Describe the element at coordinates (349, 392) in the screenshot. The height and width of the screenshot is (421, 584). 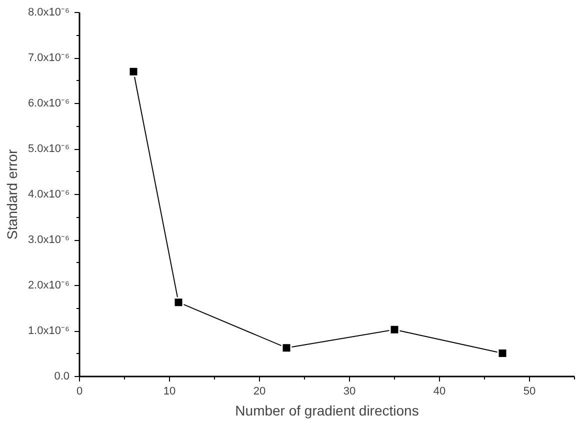
I see `x-tick-label: 30` at that location.